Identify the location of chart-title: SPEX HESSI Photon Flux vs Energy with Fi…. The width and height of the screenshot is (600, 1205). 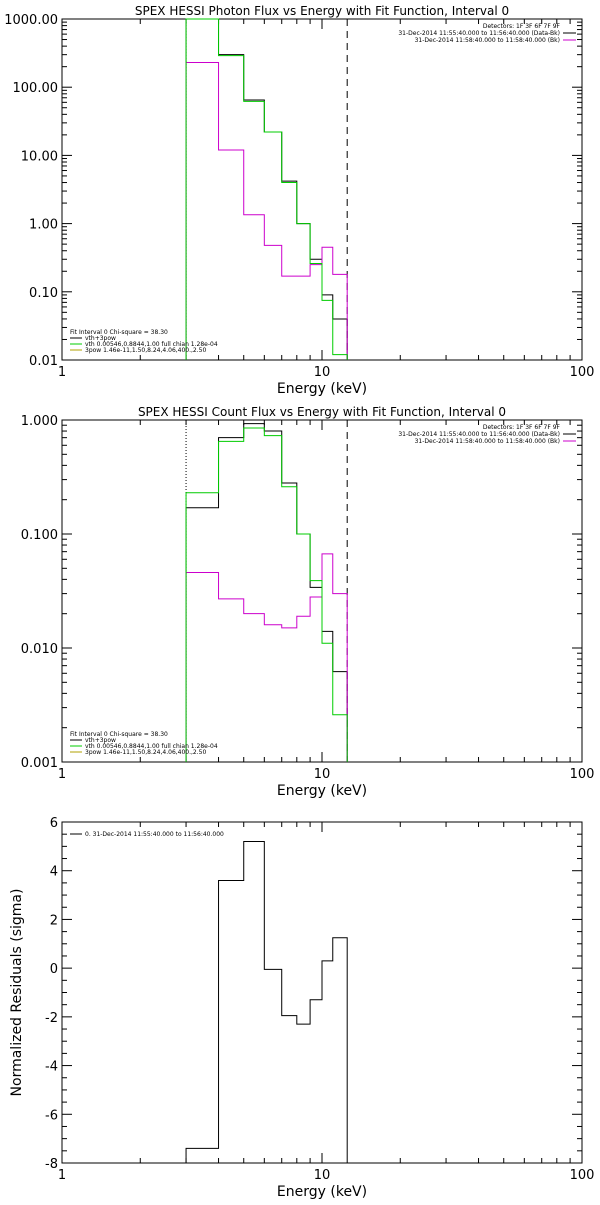
(322, 11).